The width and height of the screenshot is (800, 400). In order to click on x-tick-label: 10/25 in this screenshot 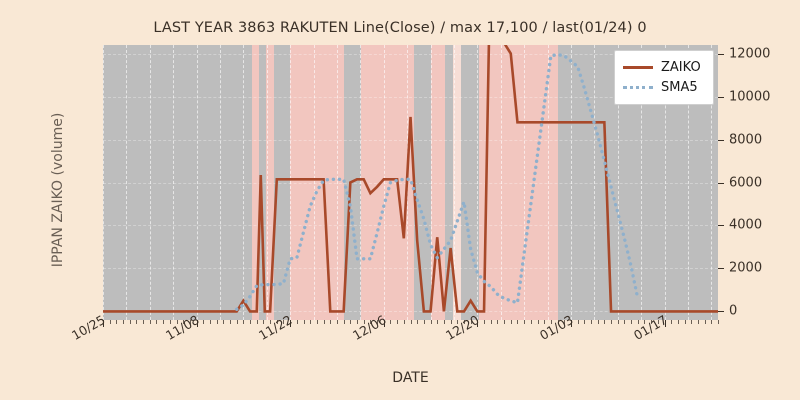, I will do `click(88, 327)`.